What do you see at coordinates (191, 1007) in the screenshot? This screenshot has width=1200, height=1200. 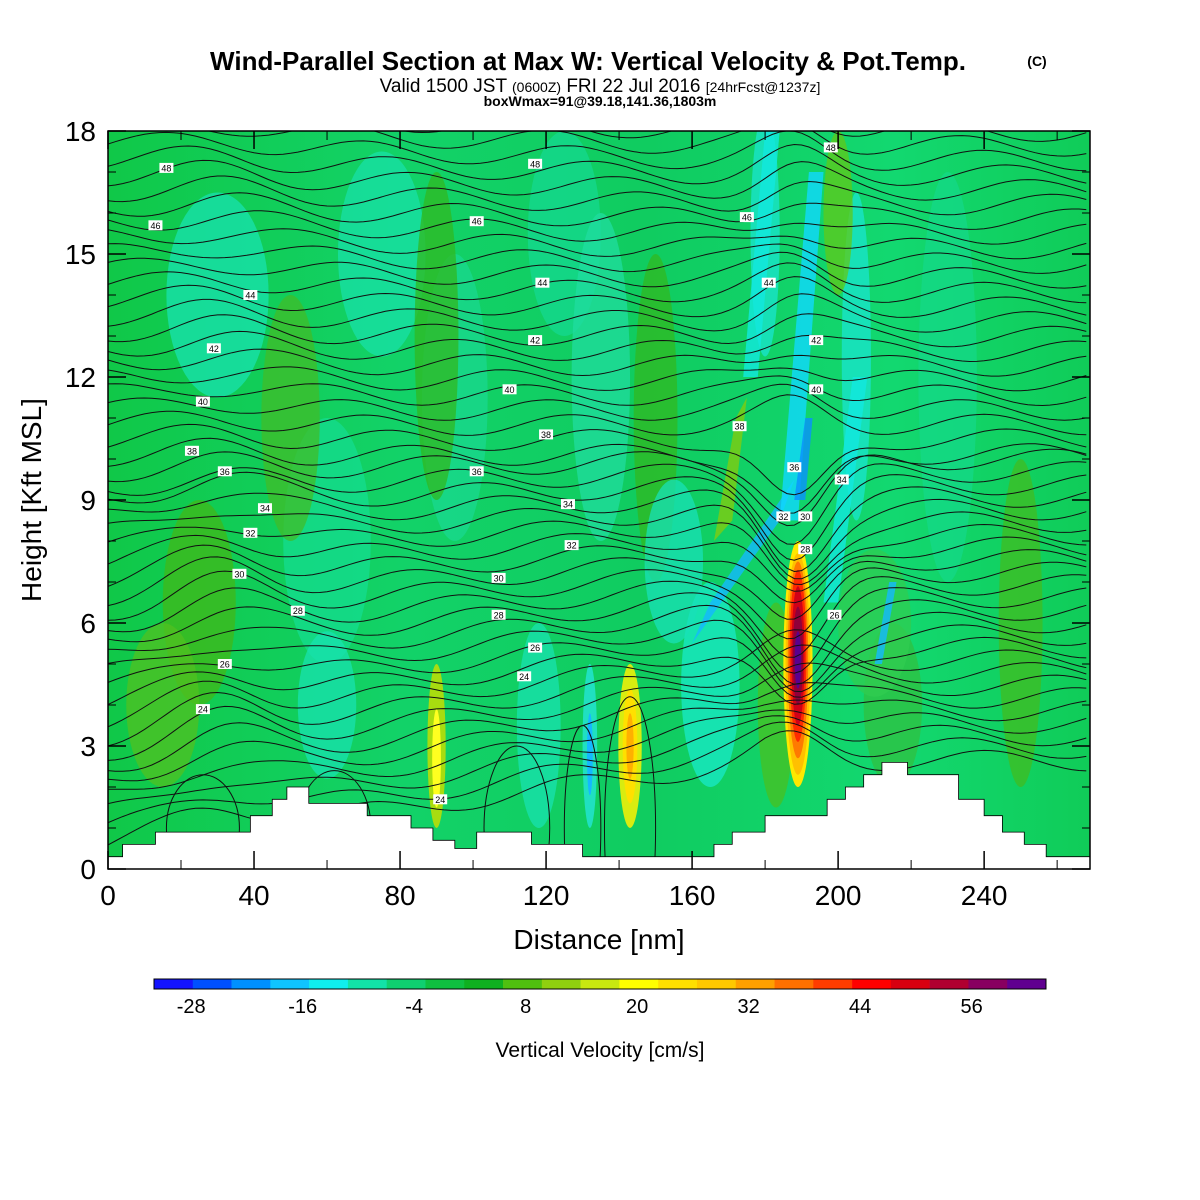 I see `color-bar-tick-label: -28` at bounding box center [191, 1007].